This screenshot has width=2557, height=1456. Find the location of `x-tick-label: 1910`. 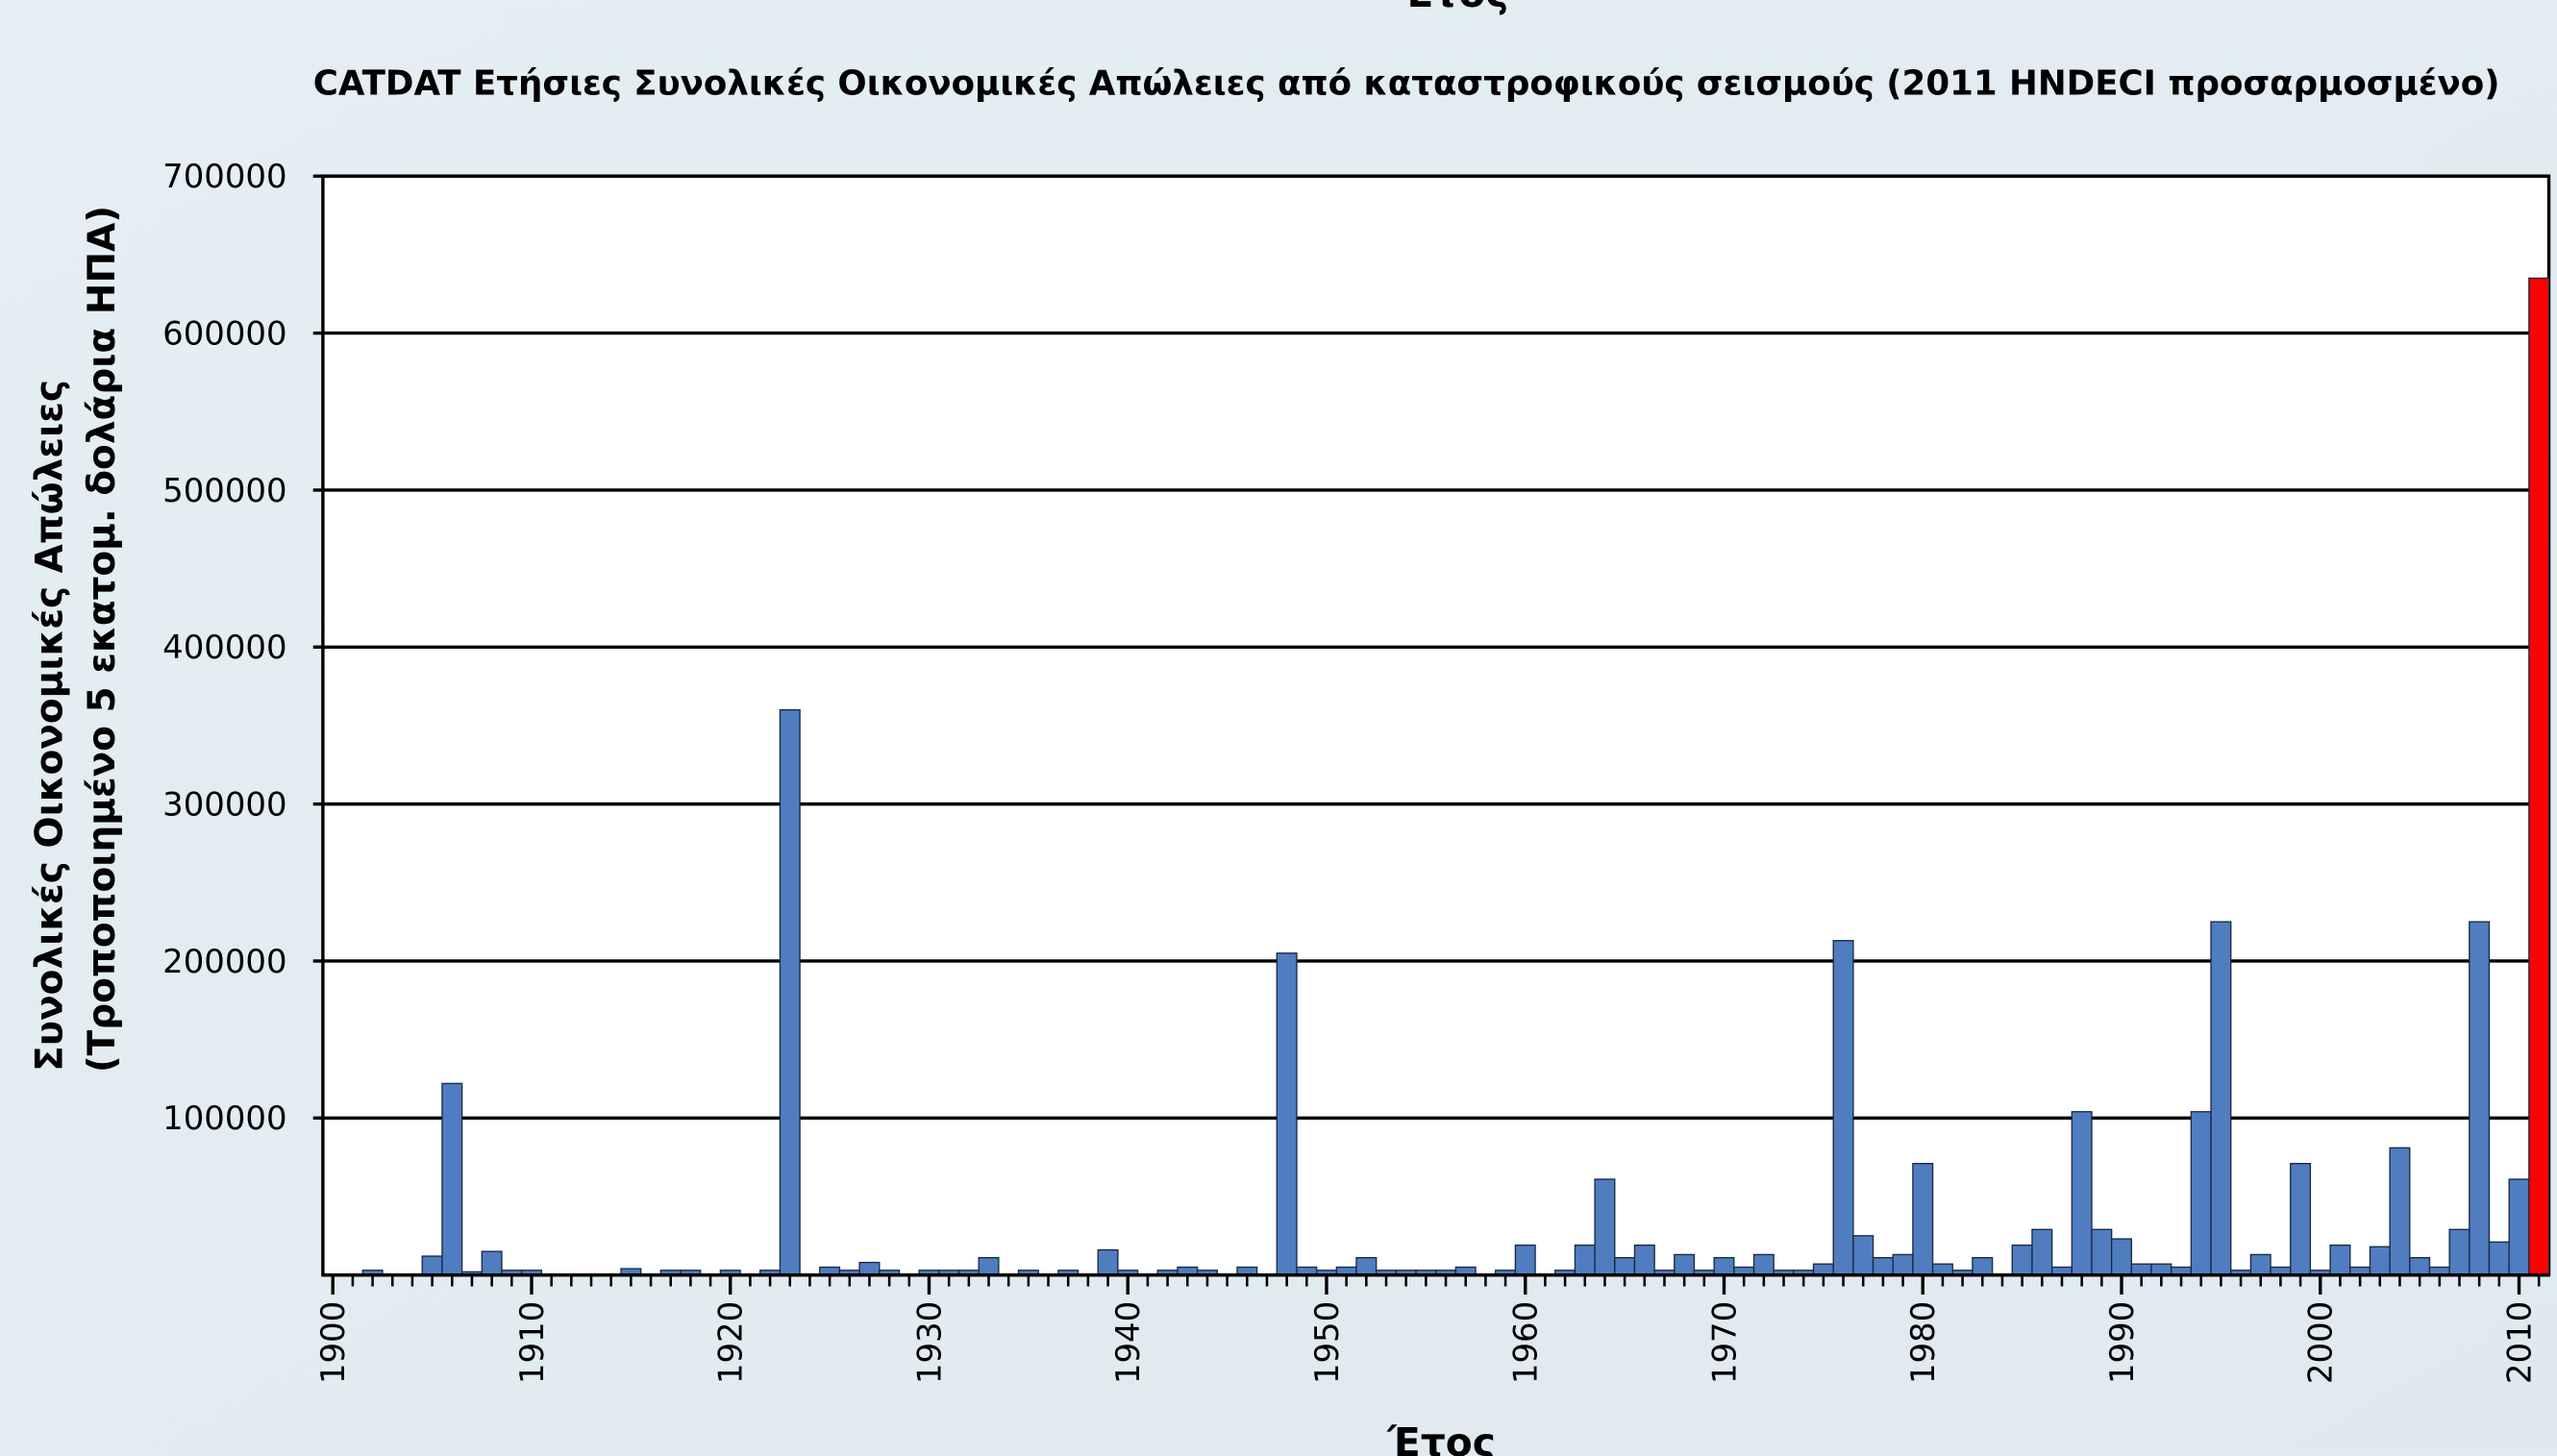

x-tick-label: 1910 is located at coordinates (532, 1343).